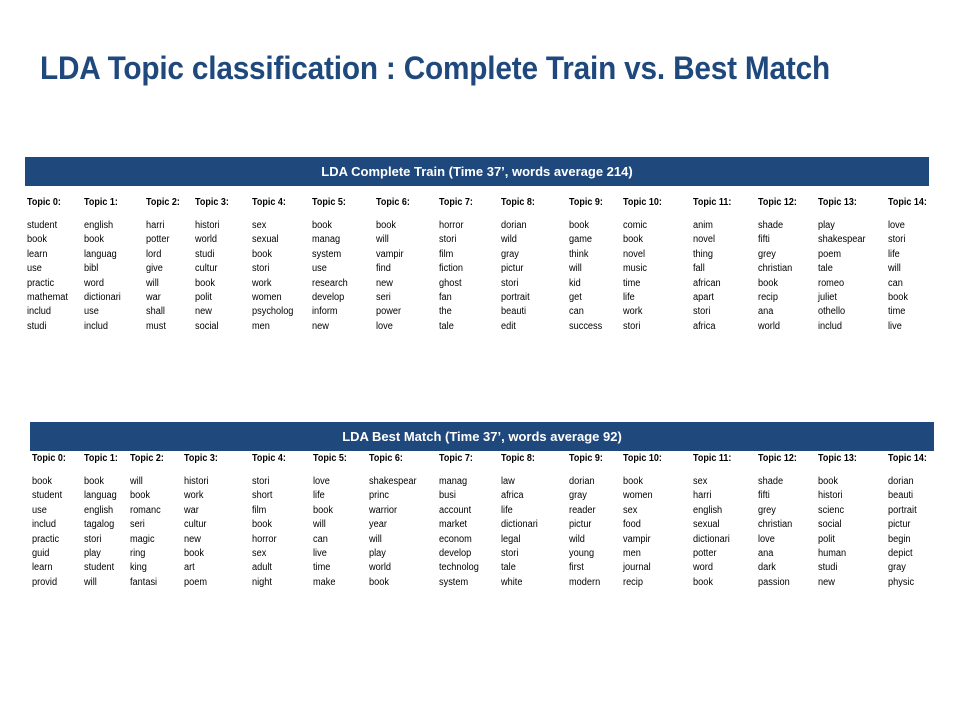  Describe the element at coordinates (379, 496) in the screenshot. I see `best-match-topic-6-word: princ` at that location.